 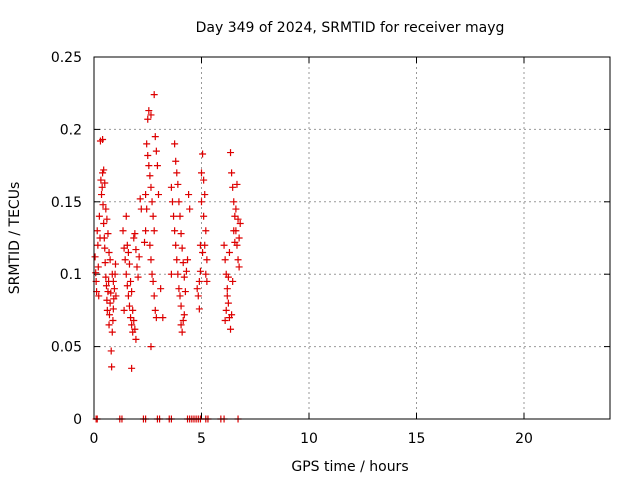 What do you see at coordinates (66, 348) in the screenshot?
I see `y-tick-label: 0.05` at bounding box center [66, 348].